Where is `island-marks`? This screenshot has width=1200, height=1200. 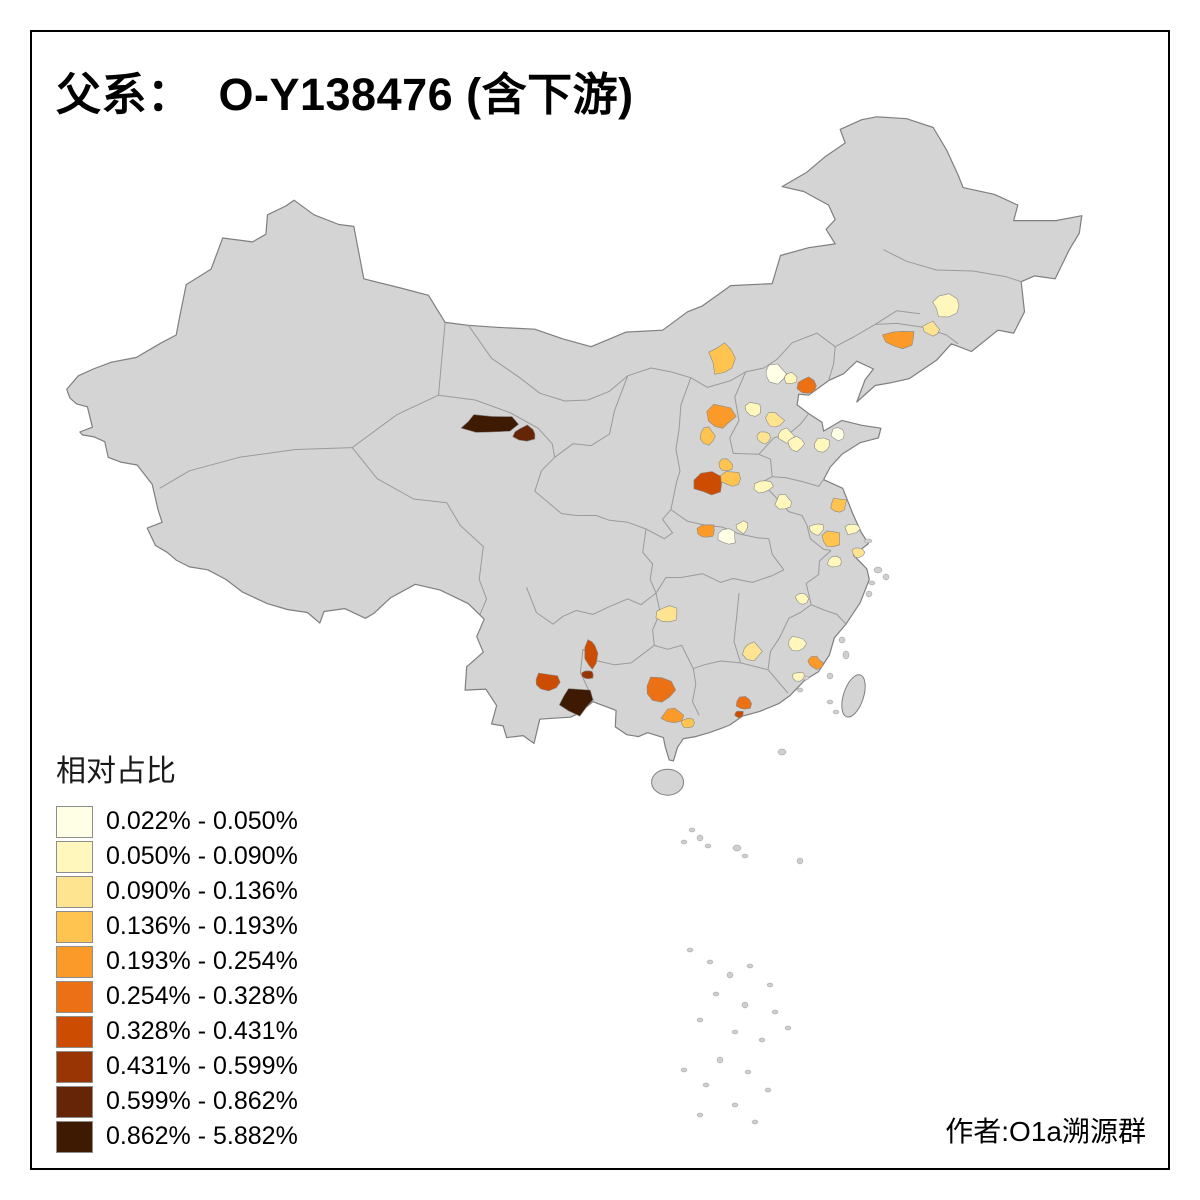
island-marks is located at coordinates (785, 831).